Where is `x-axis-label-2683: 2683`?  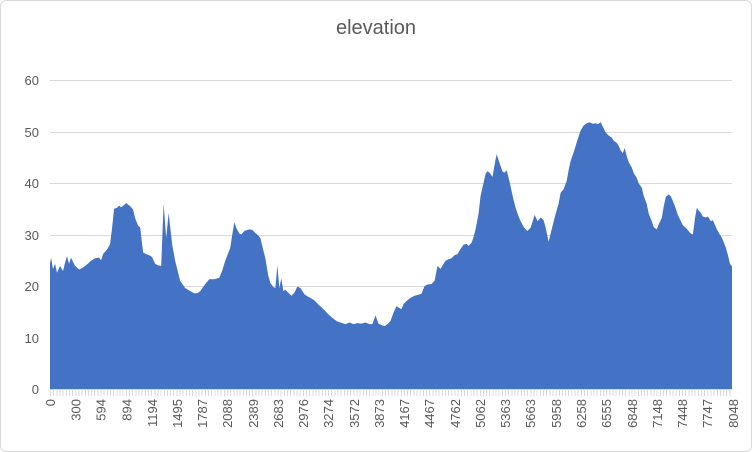
x-axis-label-2683: 2683 is located at coordinates (278, 413).